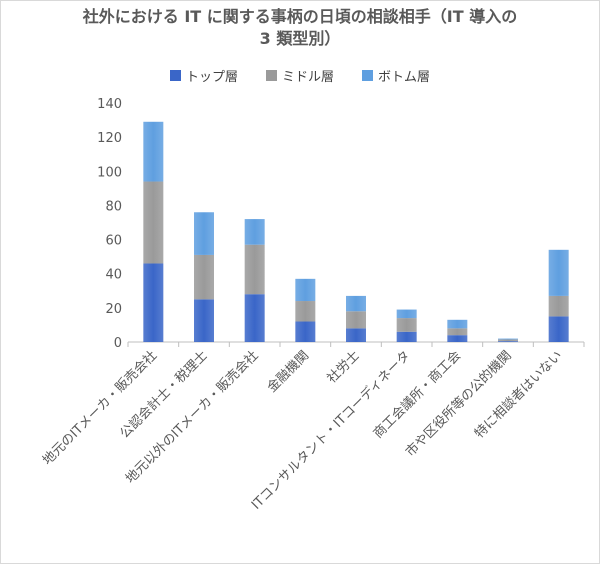 This screenshot has height=564, width=600. What do you see at coordinates (417, 394) in the screenshot?
I see `x-tick-label: 商工会議所・商工会` at bounding box center [417, 394].